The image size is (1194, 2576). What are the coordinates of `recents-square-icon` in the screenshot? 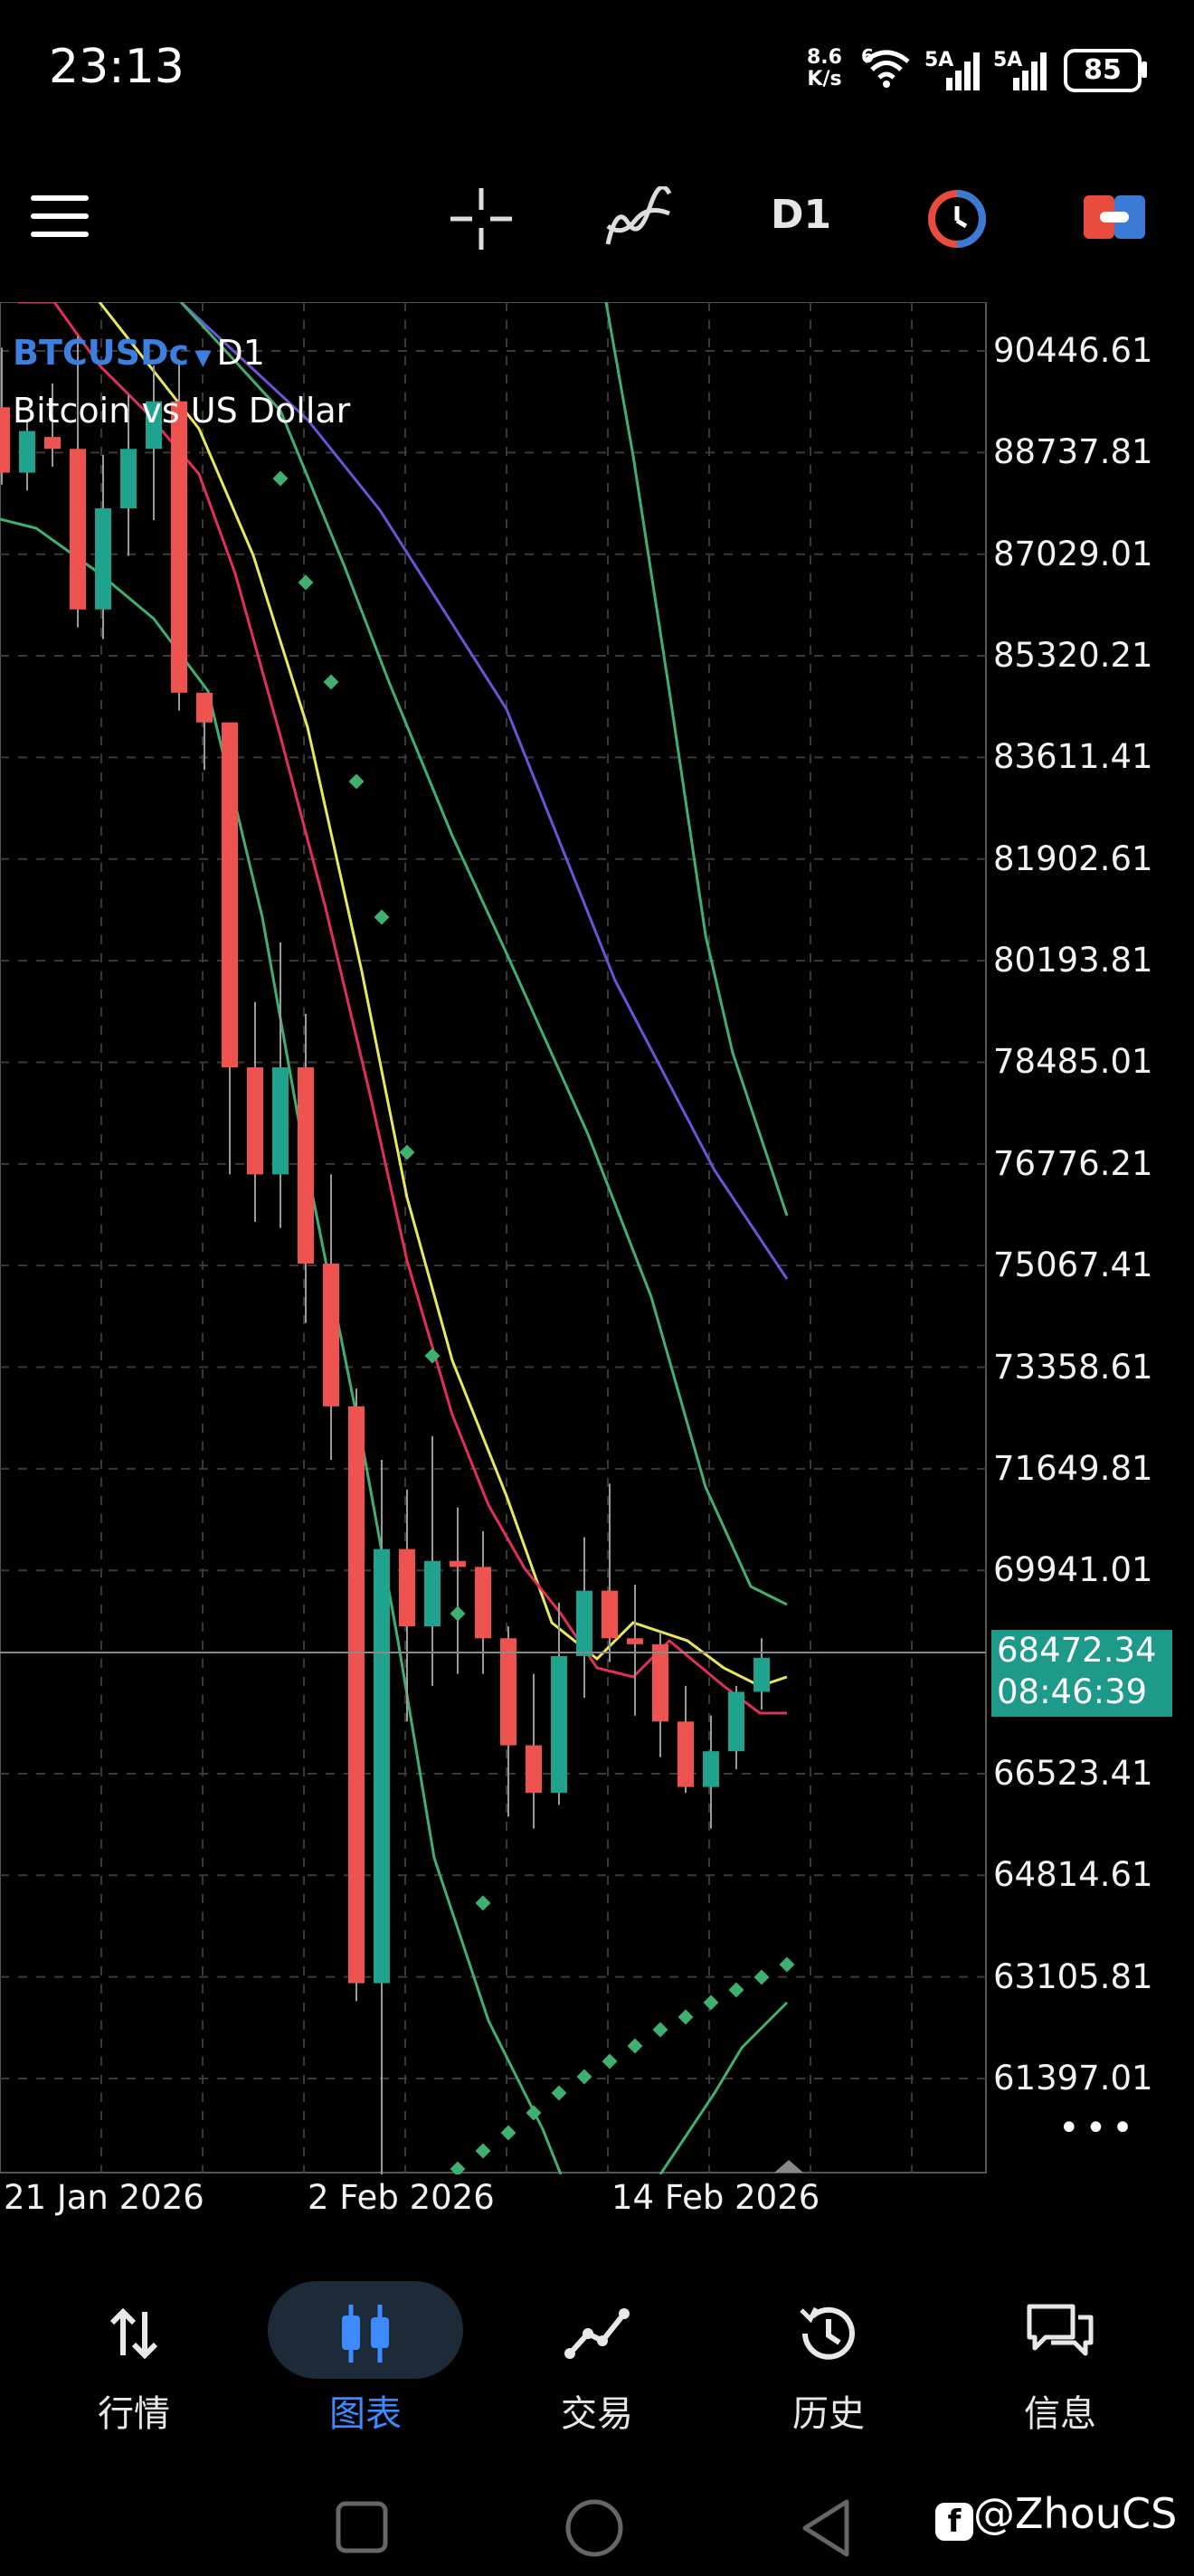 It's located at (362, 2527).